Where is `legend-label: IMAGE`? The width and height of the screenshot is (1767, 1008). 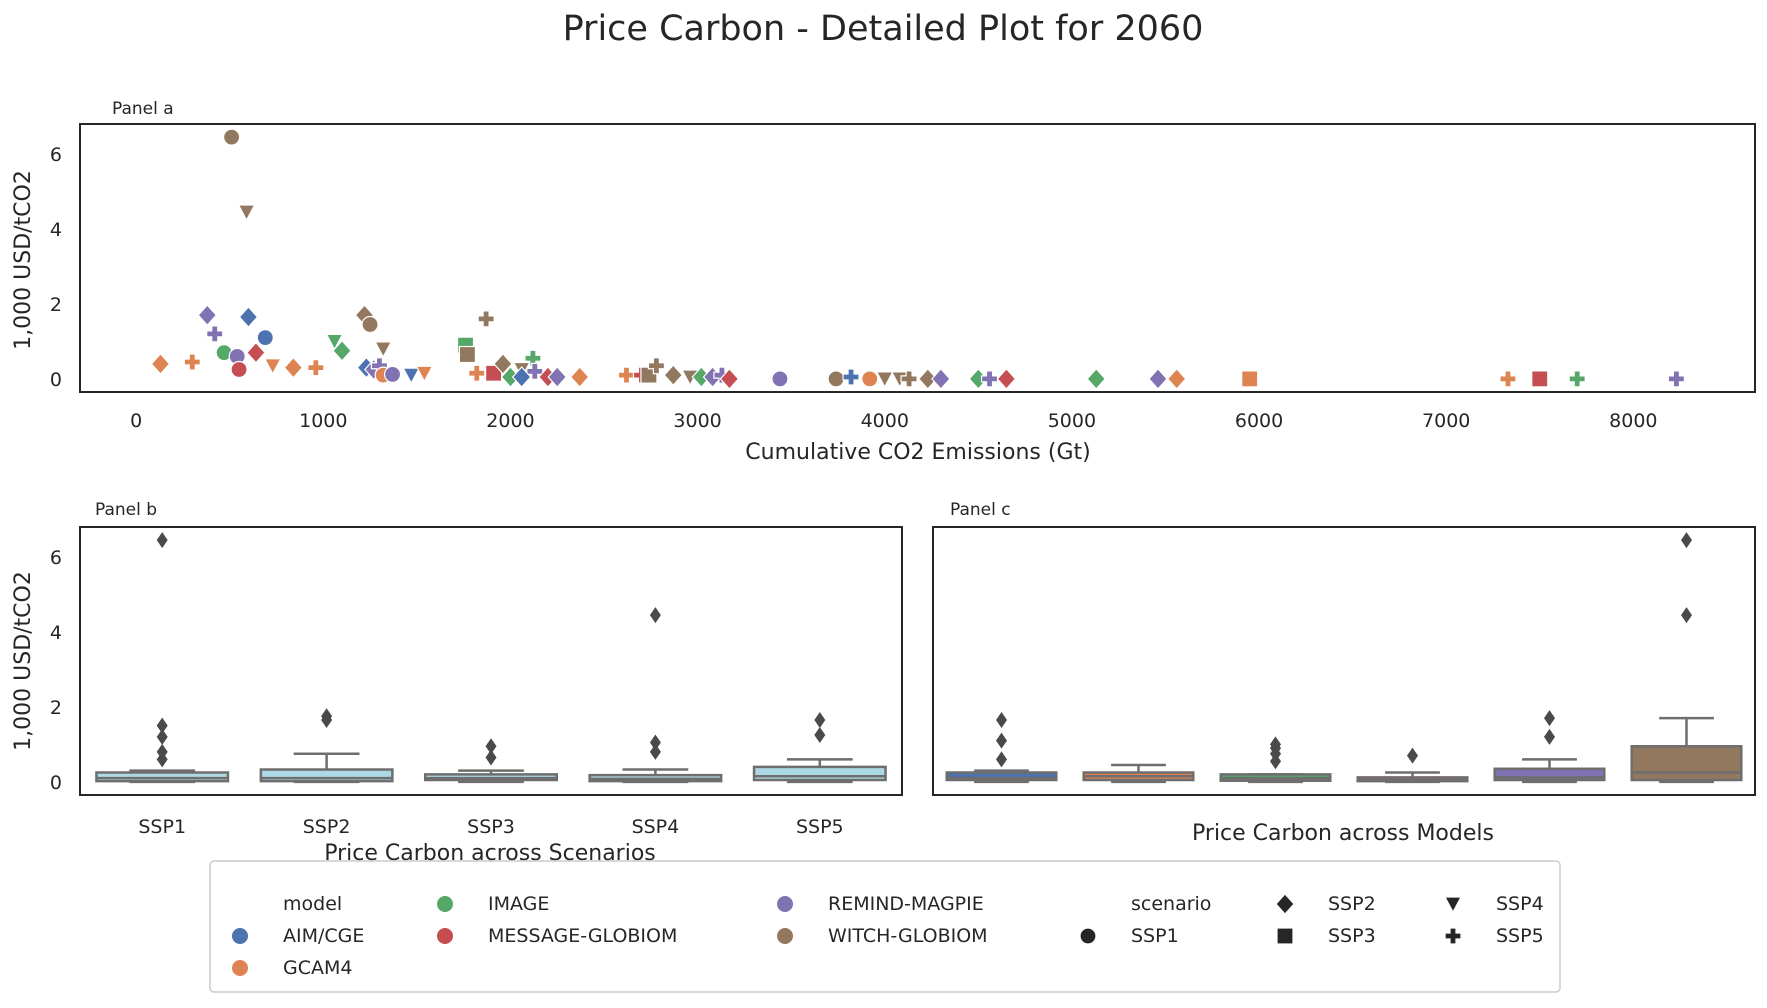 legend-label: IMAGE is located at coordinates (518, 904).